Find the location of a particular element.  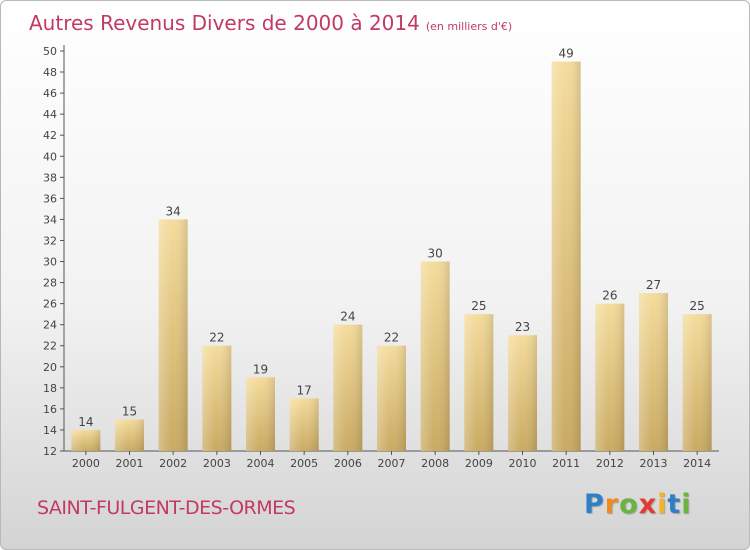

x-tick-label: 2010 is located at coordinates (523, 463).